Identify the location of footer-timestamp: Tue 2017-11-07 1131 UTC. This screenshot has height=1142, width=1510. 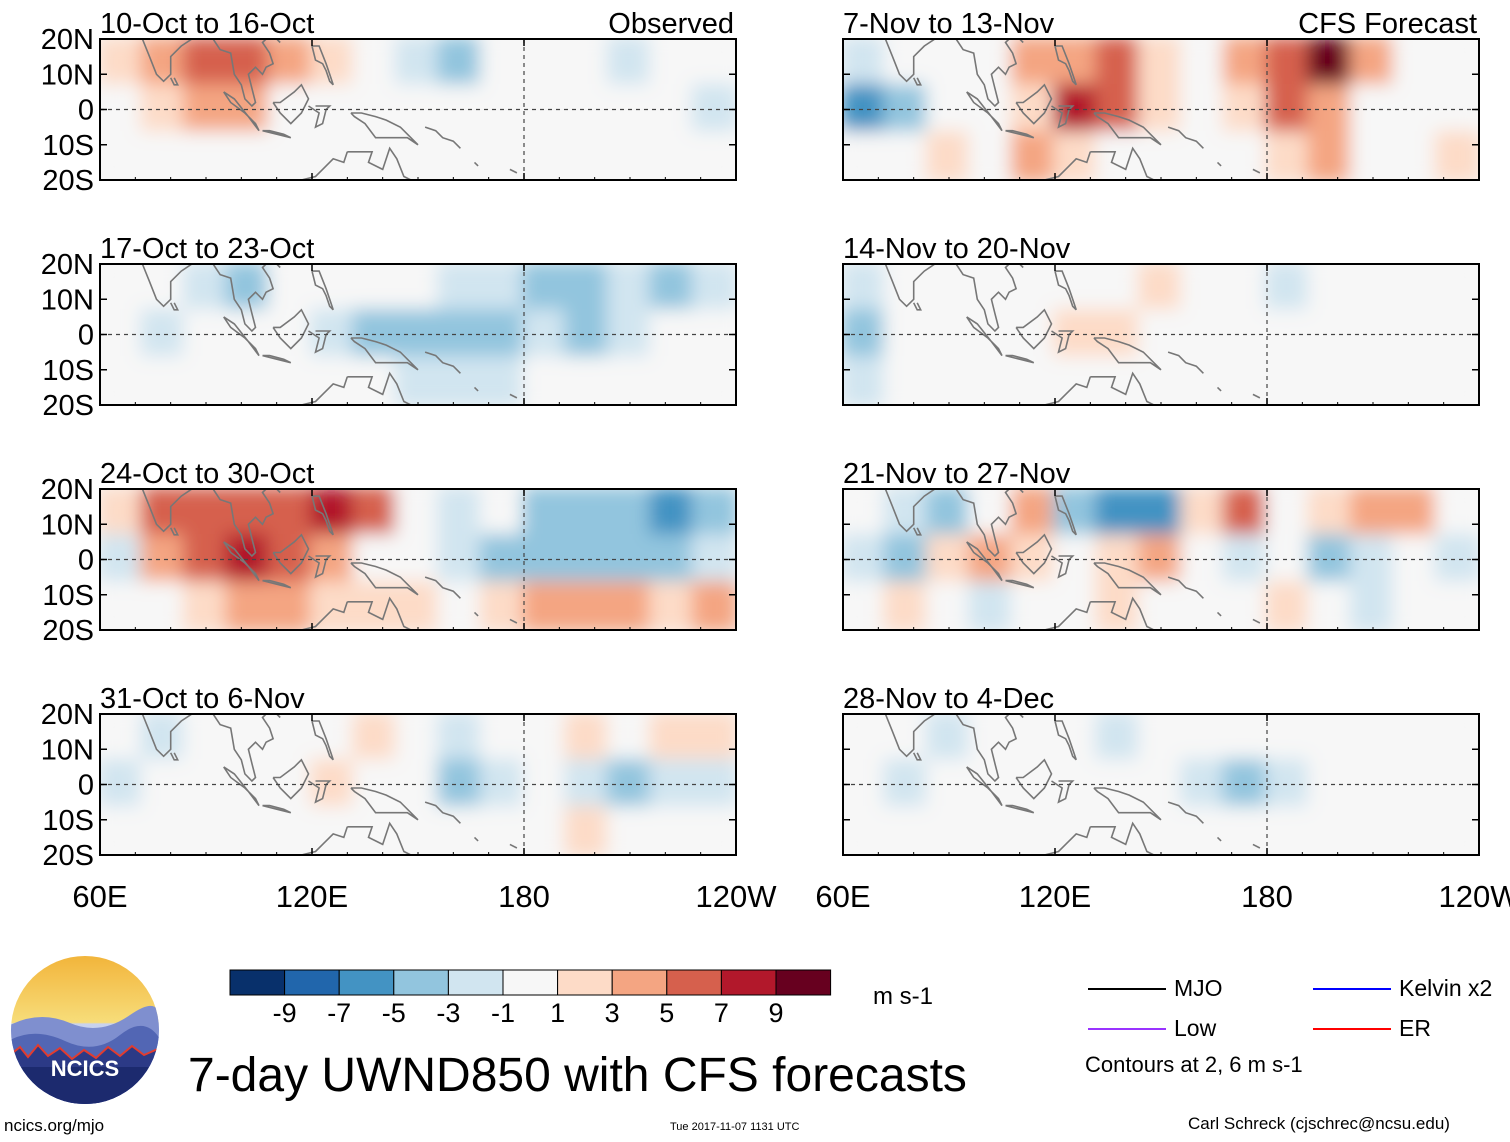
(735, 1127).